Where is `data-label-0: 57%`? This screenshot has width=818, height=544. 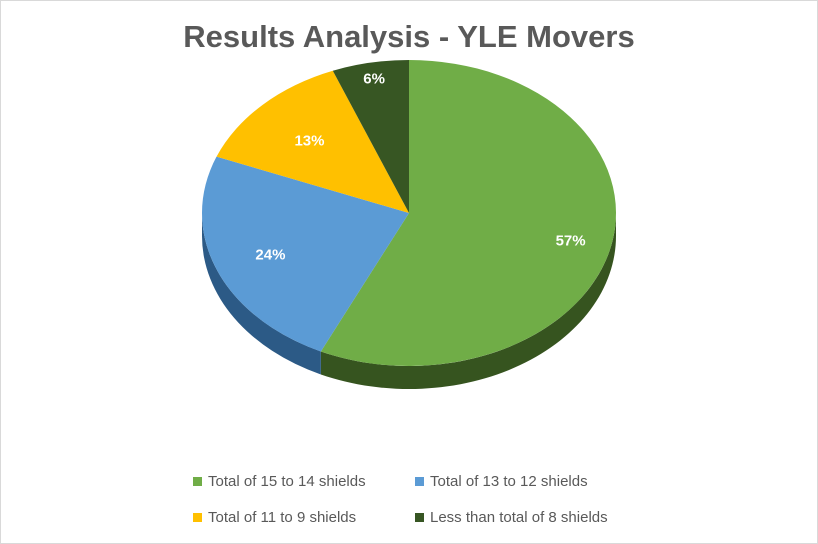 data-label-0: 57% is located at coordinates (571, 241).